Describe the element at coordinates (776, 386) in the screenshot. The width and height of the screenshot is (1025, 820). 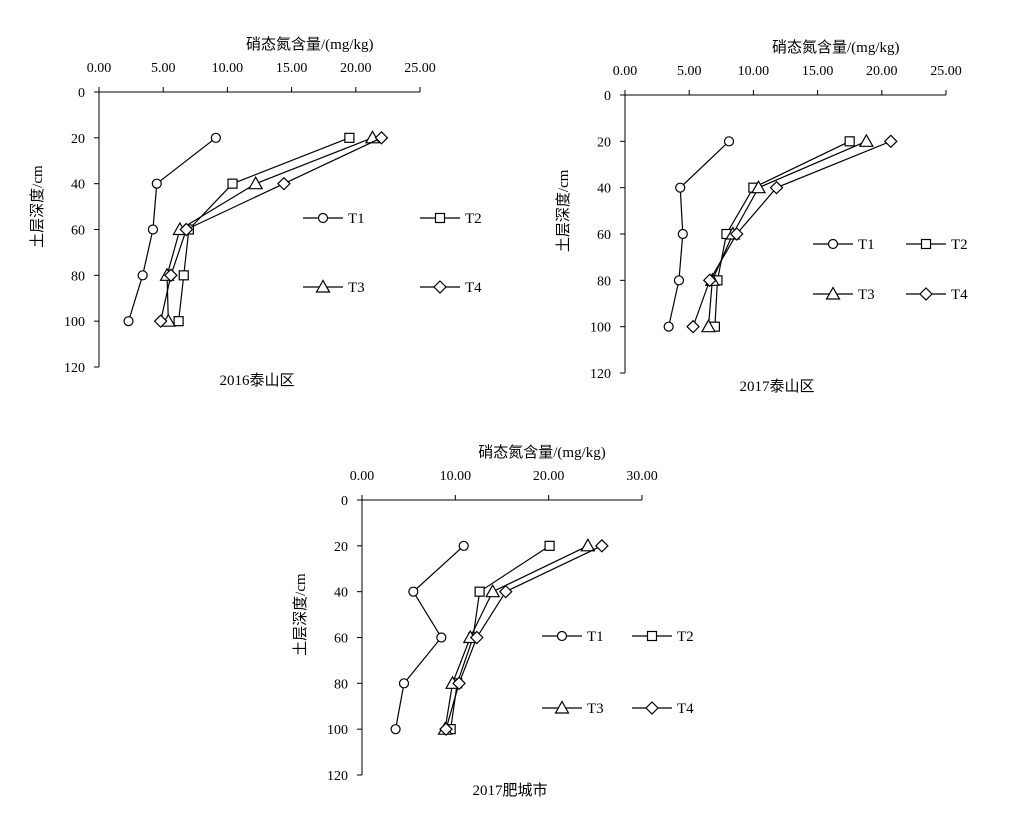
I see `panel-caption: 2017泰山区` at that location.